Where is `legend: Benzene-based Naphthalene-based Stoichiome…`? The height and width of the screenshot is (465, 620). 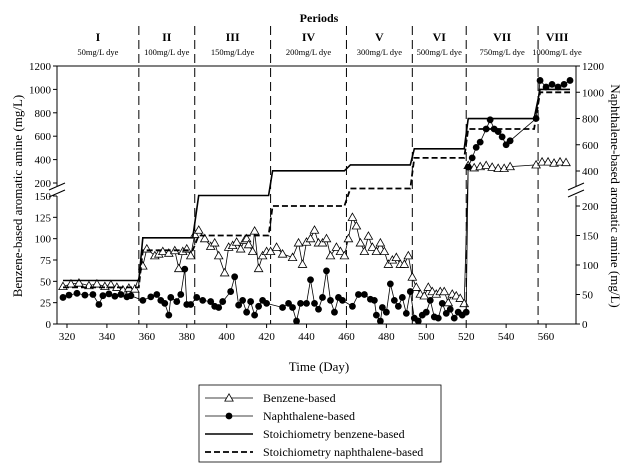 legend: Benzene-based Naphthalene-based Stoichiome… is located at coordinates (320, 423).